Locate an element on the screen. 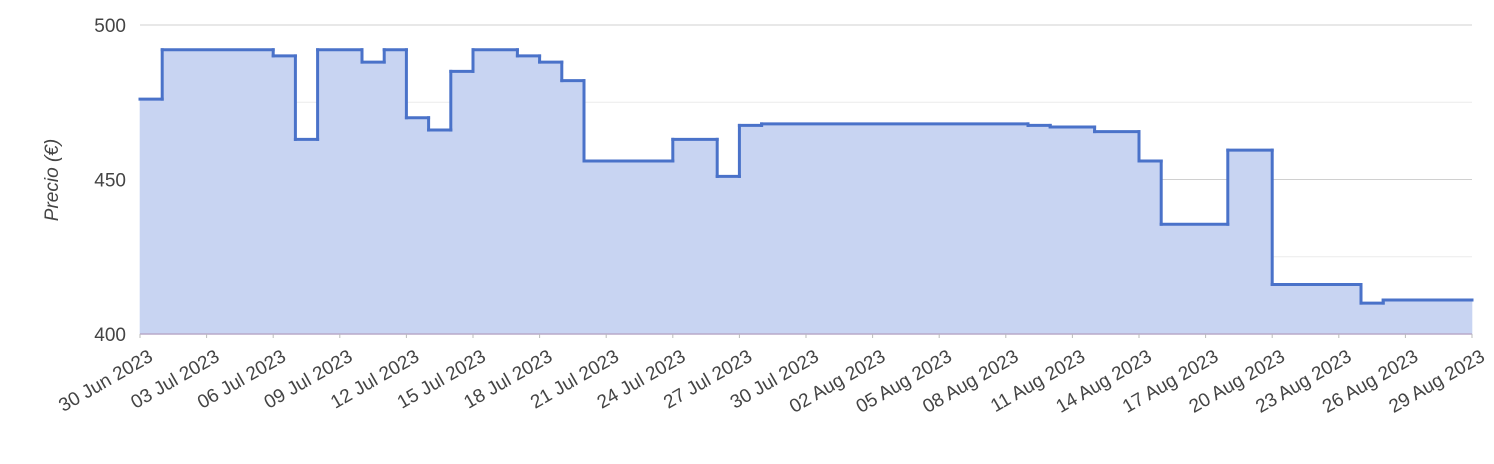  y-tick-label: 450 is located at coordinates (110, 181).